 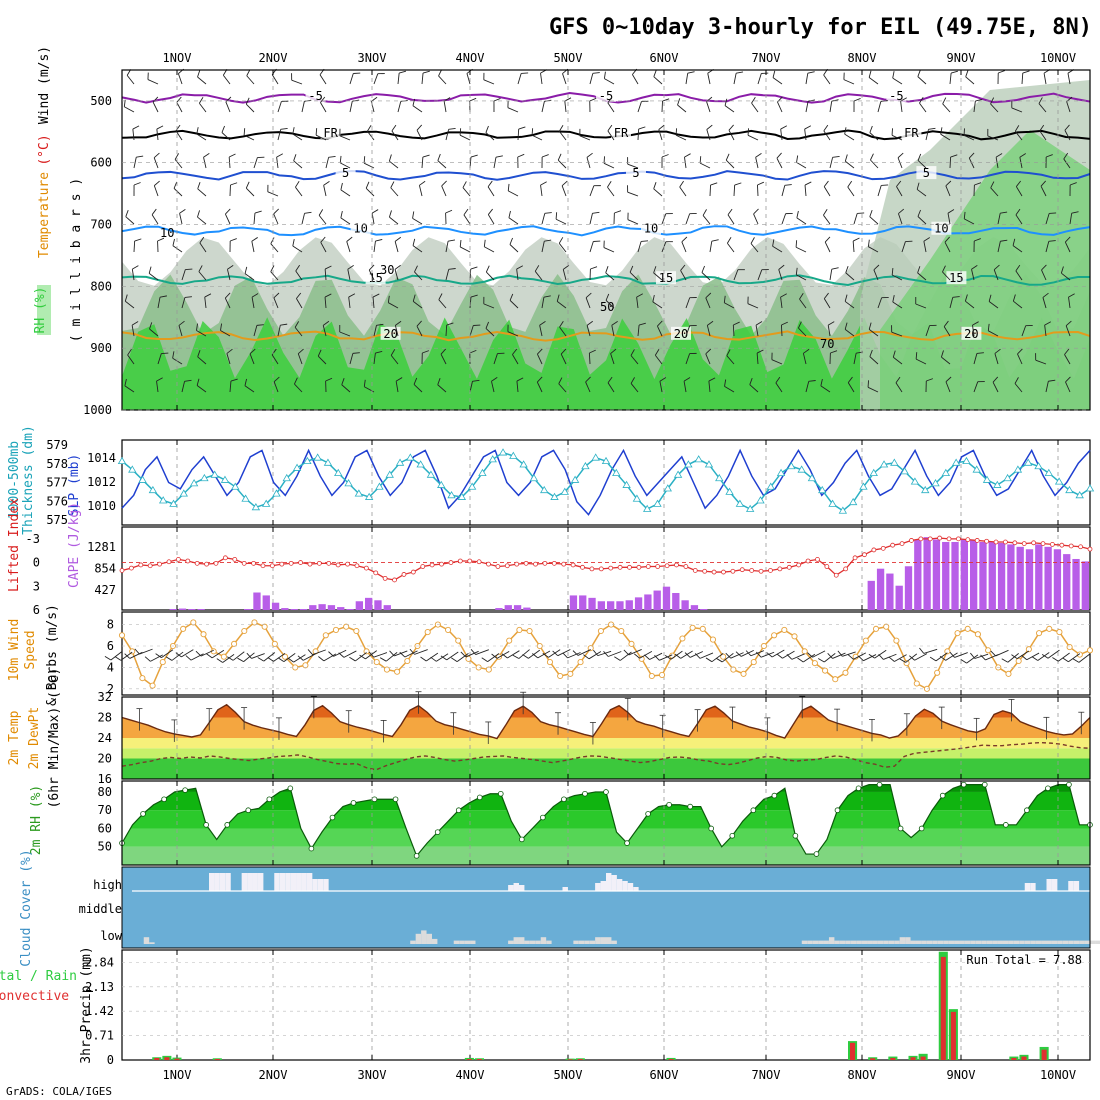 I want to click on date-label-top: 4NOV, so click(x=470, y=58).